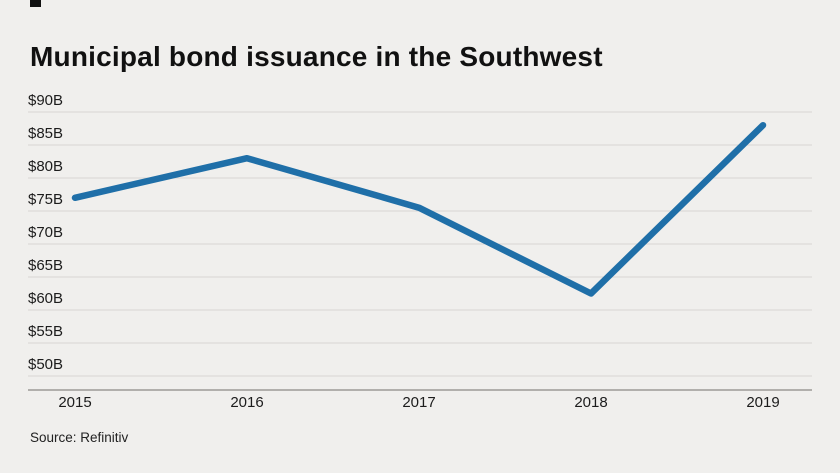 The height and width of the screenshot is (473, 840). What do you see at coordinates (246, 402) in the screenshot?
I see `x-tick-label: 2016` at bounding box center [246, 402].